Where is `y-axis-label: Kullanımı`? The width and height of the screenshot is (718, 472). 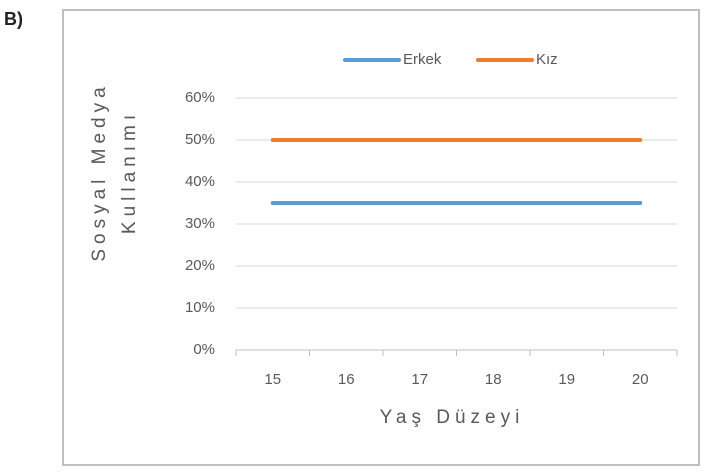 y-axis-label: Kullanımı is located at coordinates (129, 172).